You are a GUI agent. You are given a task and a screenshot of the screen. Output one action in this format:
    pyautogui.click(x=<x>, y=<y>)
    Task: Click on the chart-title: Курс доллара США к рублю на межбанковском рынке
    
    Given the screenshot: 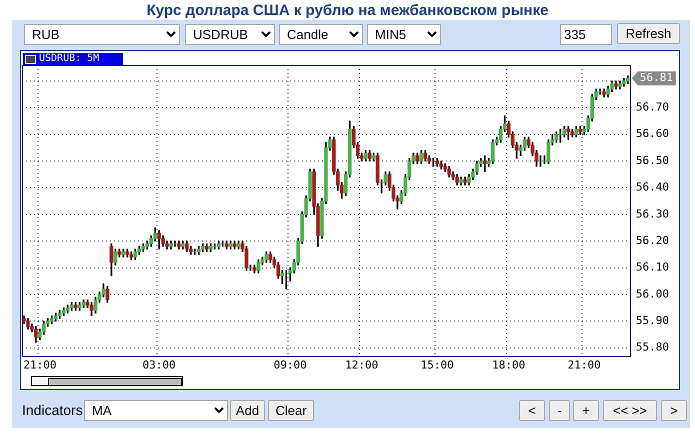 What is the action you would take?
    pyautogui.click(x=348, y=10)
    